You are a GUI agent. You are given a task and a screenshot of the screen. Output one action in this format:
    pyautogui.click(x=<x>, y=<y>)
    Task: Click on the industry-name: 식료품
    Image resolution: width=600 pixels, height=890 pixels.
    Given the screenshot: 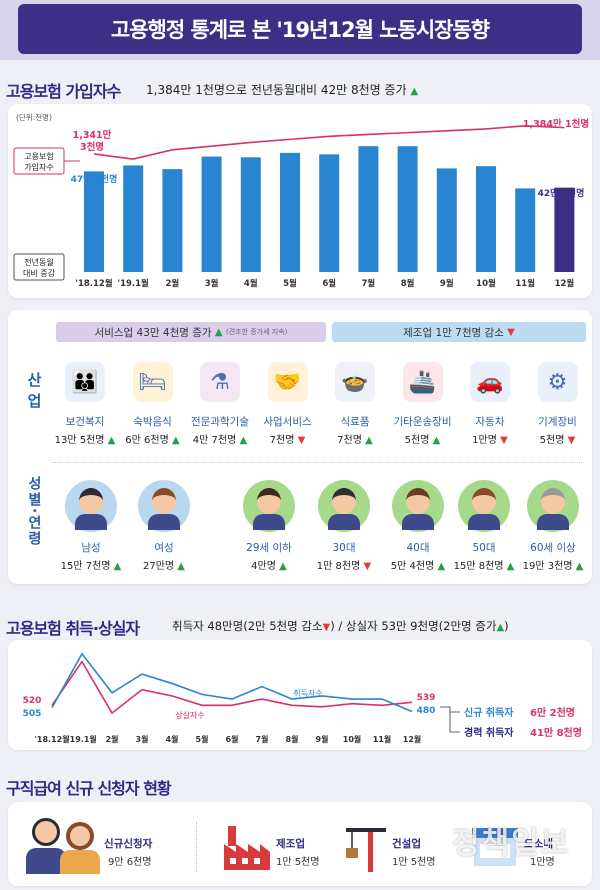 What is the action you would take?
    pyautogui.click(x=355, y=422)
    